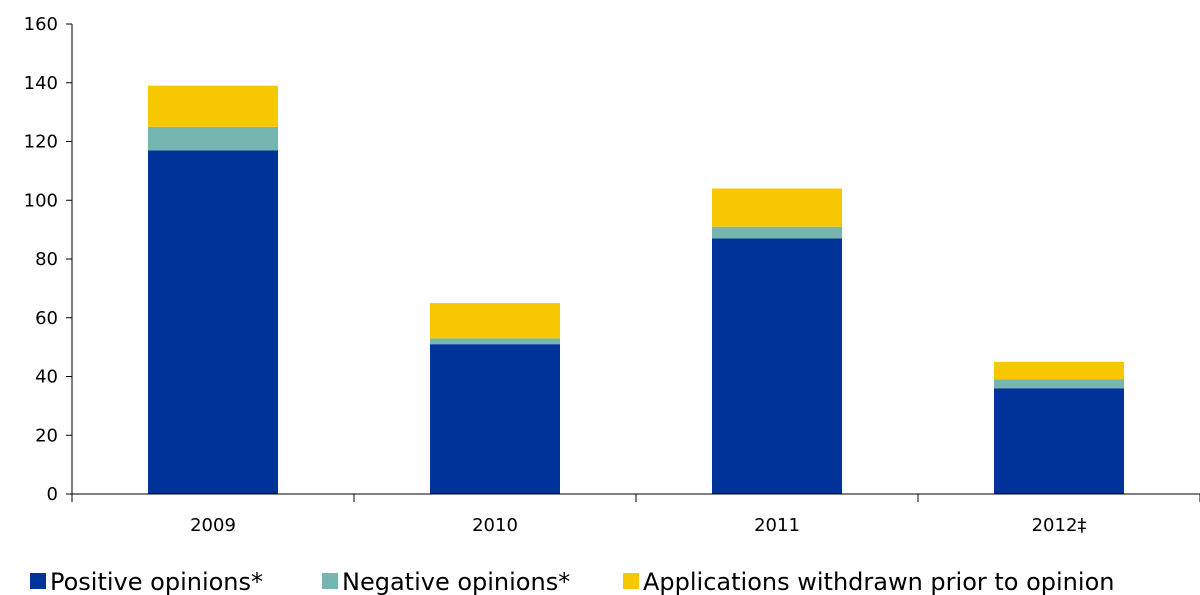 Image resolution: width=1200 pixels, height=595 pixels. Describe the element at coordinates (495, 525) in the screenshot. I see `x-tick-label-2010: 2010` at that location.